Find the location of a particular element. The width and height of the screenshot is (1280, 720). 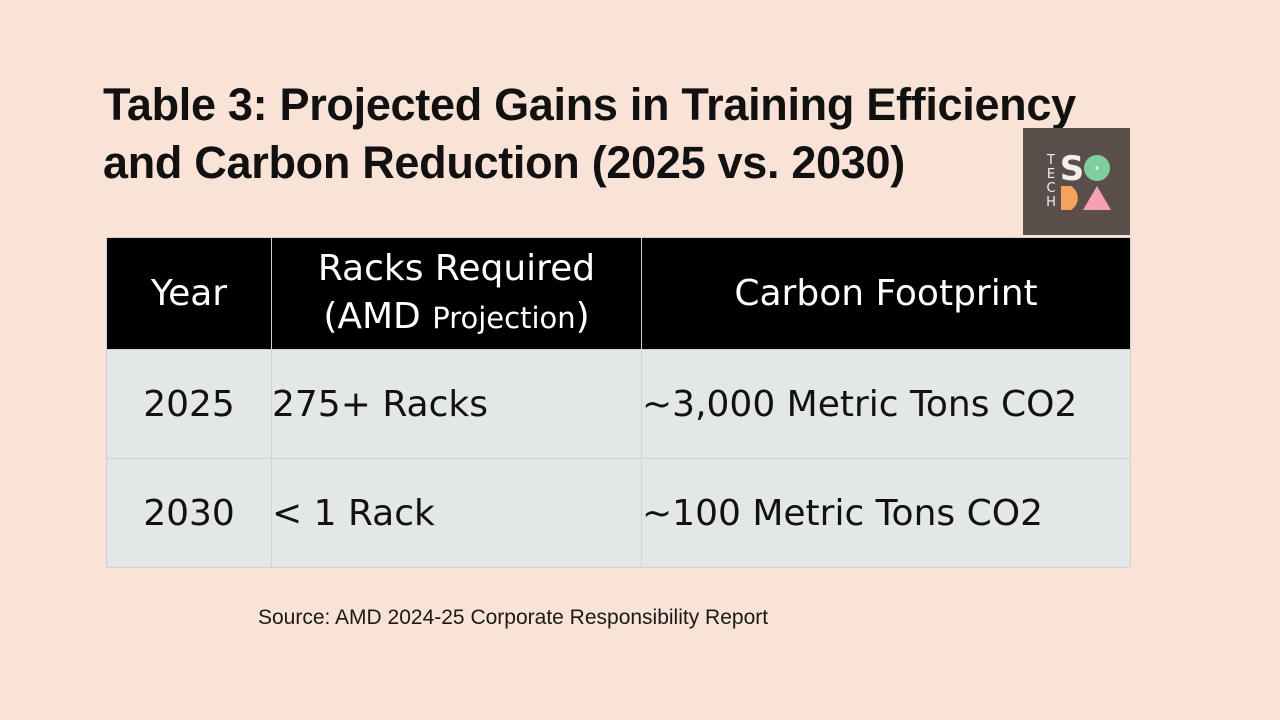

table-row: 2030 < 1 Rack ~100 Metric Tons CO2 is located at coordinates (618, 513).